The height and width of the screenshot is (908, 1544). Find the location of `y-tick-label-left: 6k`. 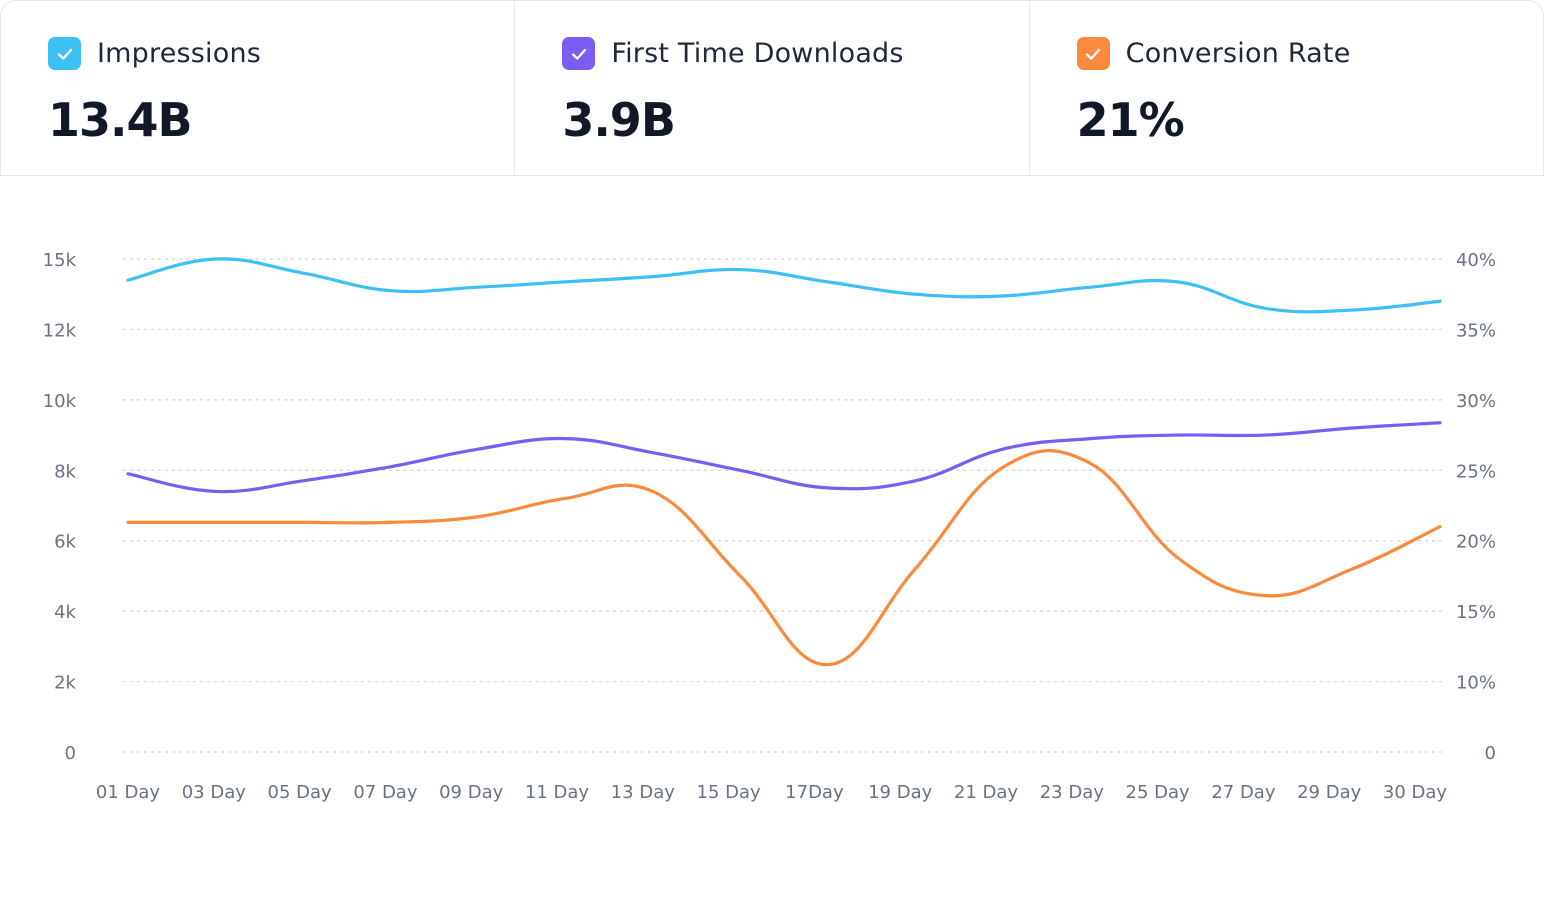

y-tick-label-left: 6k is located at coordinates (65, 542).